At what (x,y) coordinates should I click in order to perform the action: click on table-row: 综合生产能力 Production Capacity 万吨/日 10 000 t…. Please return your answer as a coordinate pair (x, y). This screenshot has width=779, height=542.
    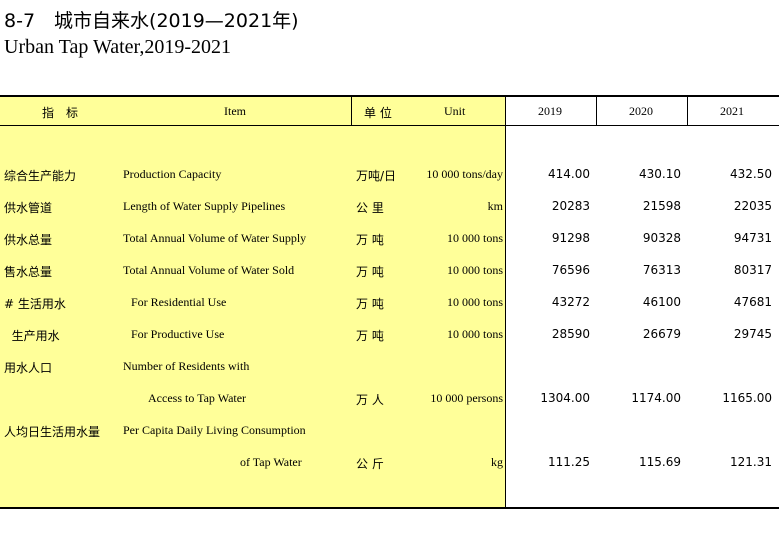
    Looking at the image, I should click on (389, 177).